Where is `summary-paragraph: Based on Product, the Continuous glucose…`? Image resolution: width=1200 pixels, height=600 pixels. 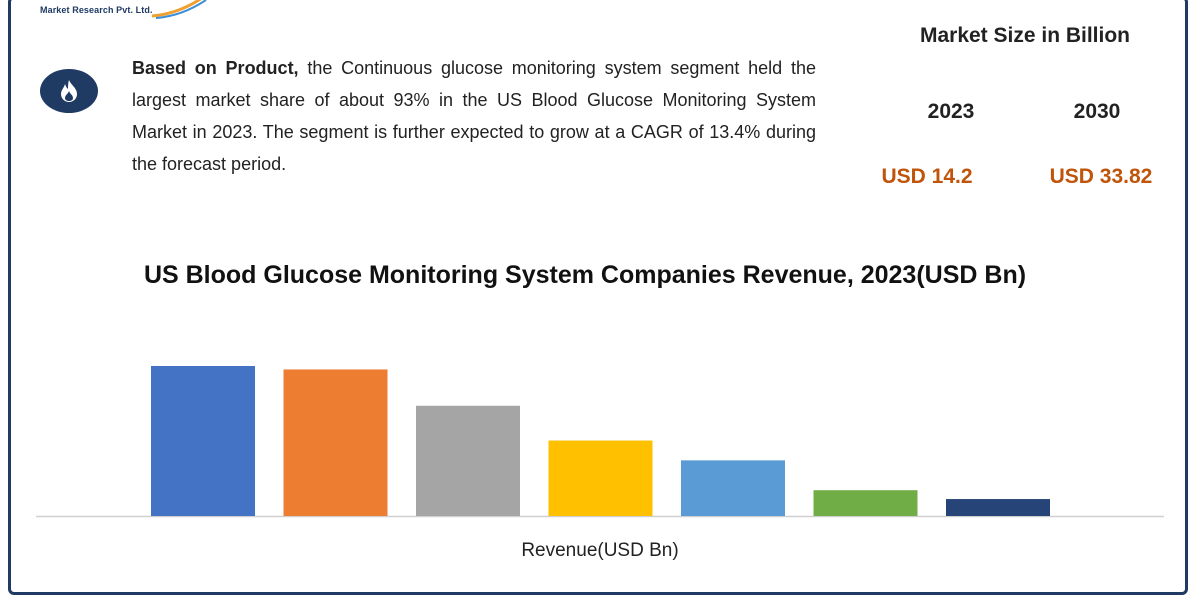 summary-paragraph: Based on Product, the Continuous glucose… is located at coordinates (474, 116).